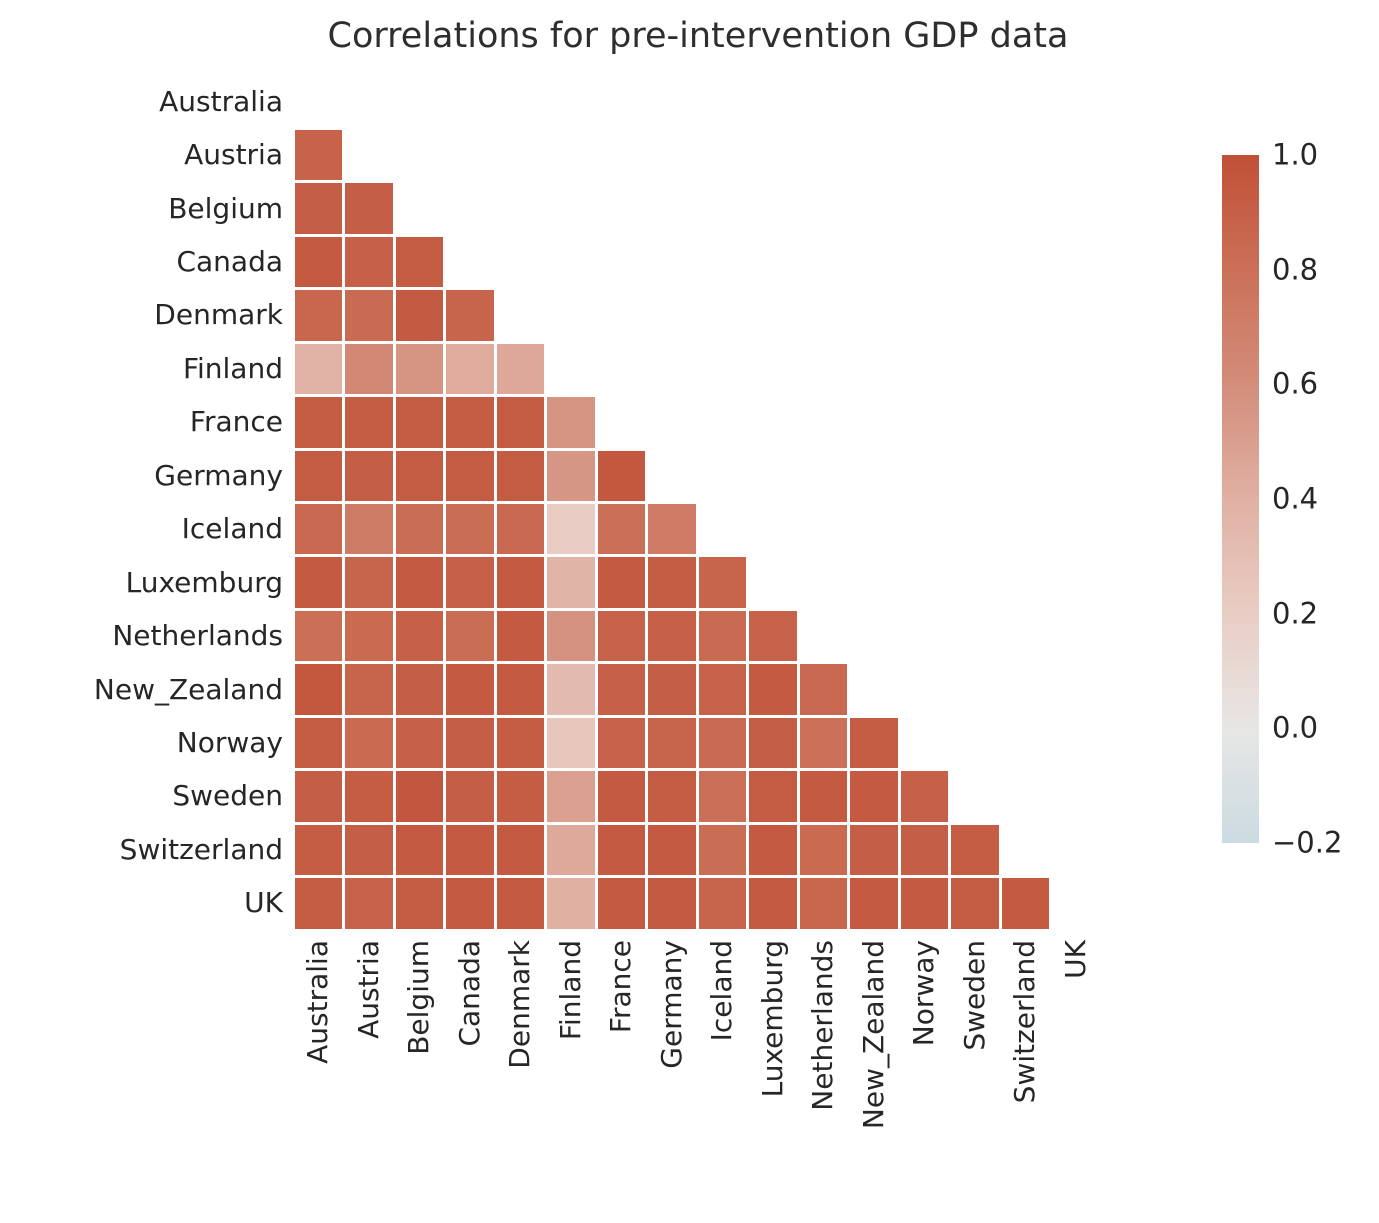 The height and width of the screenshot is (1223, 1379). What do you see at coordinates (1307, 842) in the screenshot?
I see `colorbar-tick-label: −0.2` at bounding box center [1307, 842].